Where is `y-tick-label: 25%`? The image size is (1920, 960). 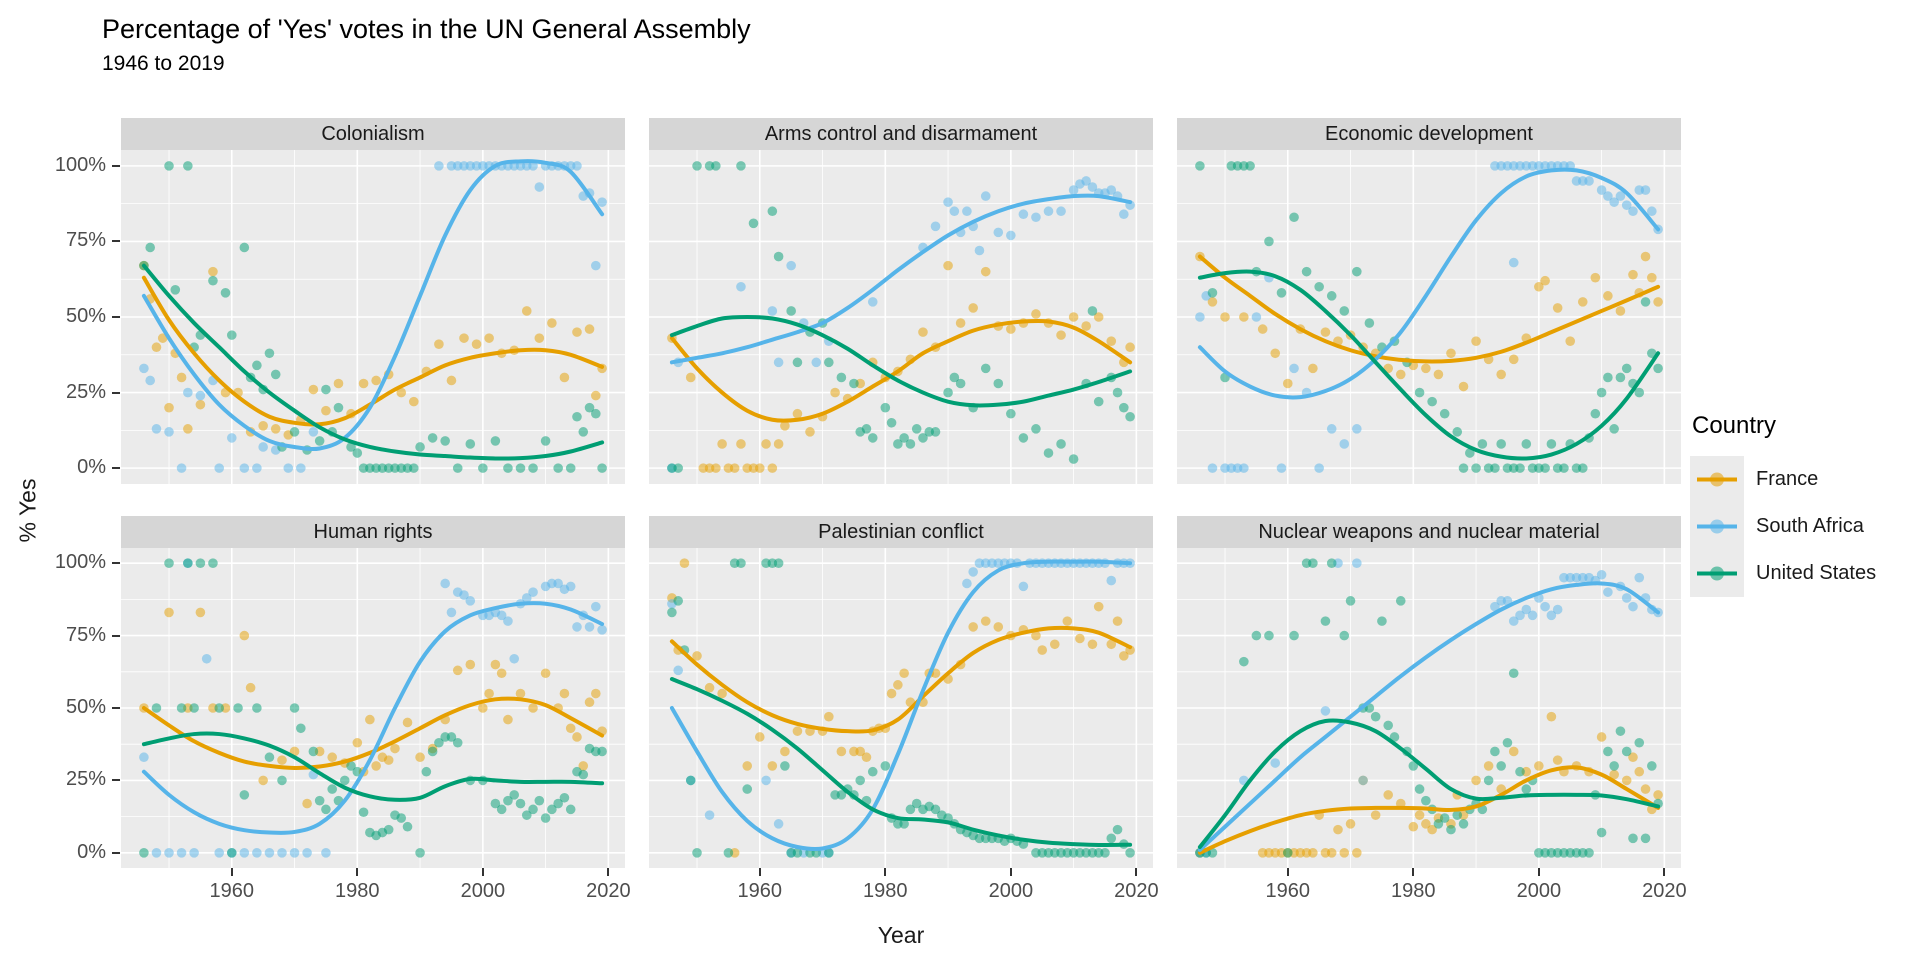 y-tick-label: 25% is located at coordinates (85, 391).